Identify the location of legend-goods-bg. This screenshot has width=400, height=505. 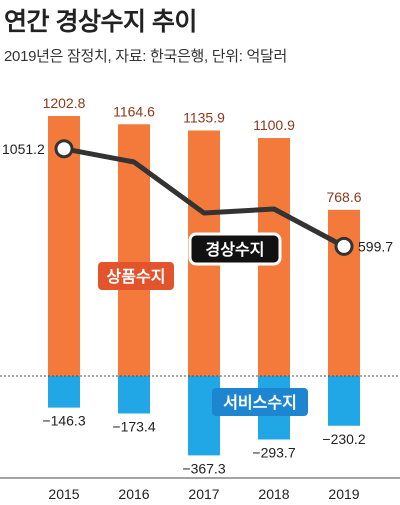
(136, 276).